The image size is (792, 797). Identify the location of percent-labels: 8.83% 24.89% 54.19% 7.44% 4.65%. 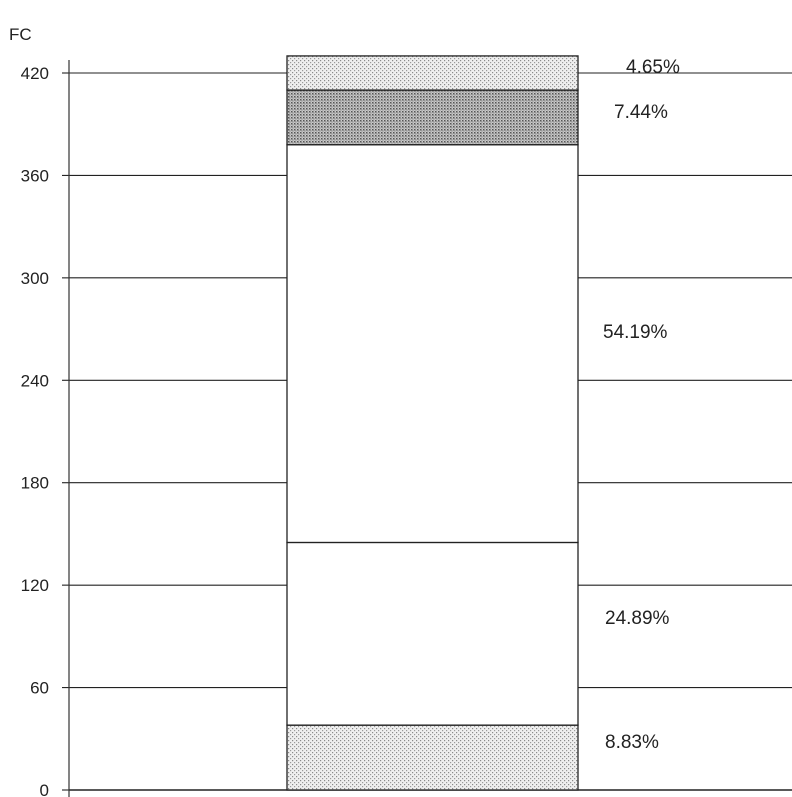
(641, 405).